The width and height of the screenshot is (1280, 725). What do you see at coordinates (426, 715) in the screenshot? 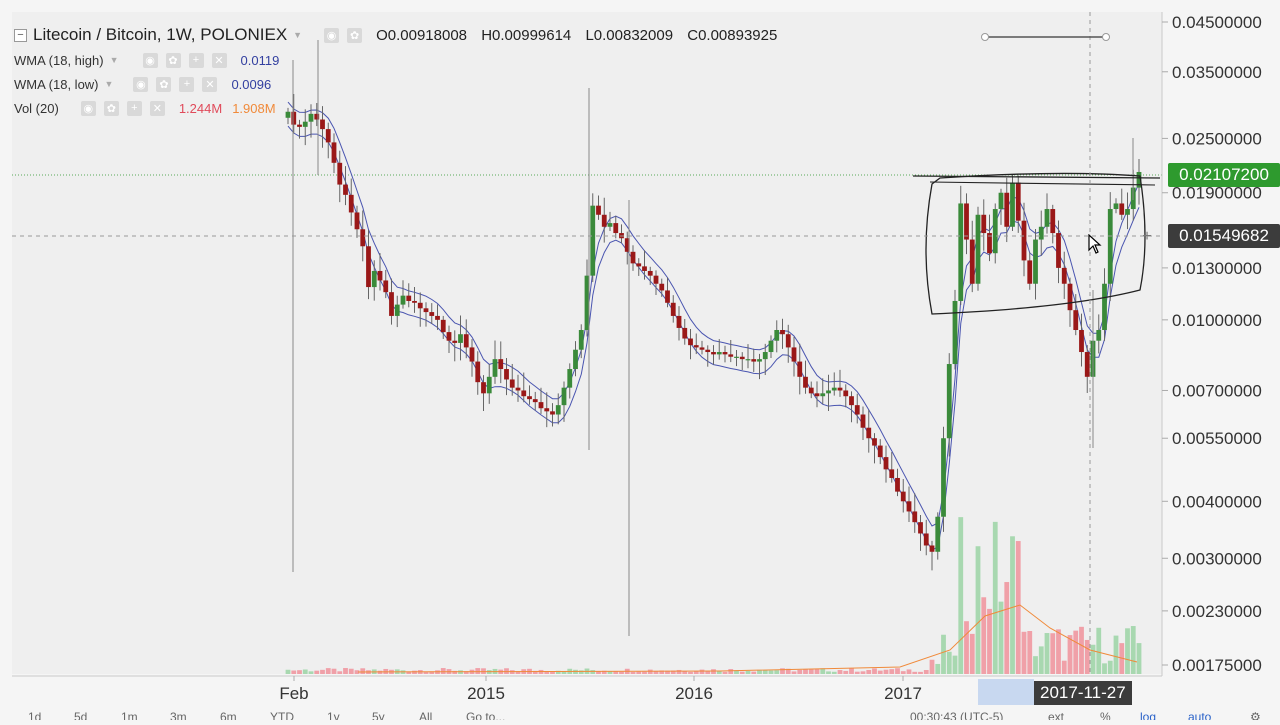
I see `range-all: All` at bounding box center [426, 715].